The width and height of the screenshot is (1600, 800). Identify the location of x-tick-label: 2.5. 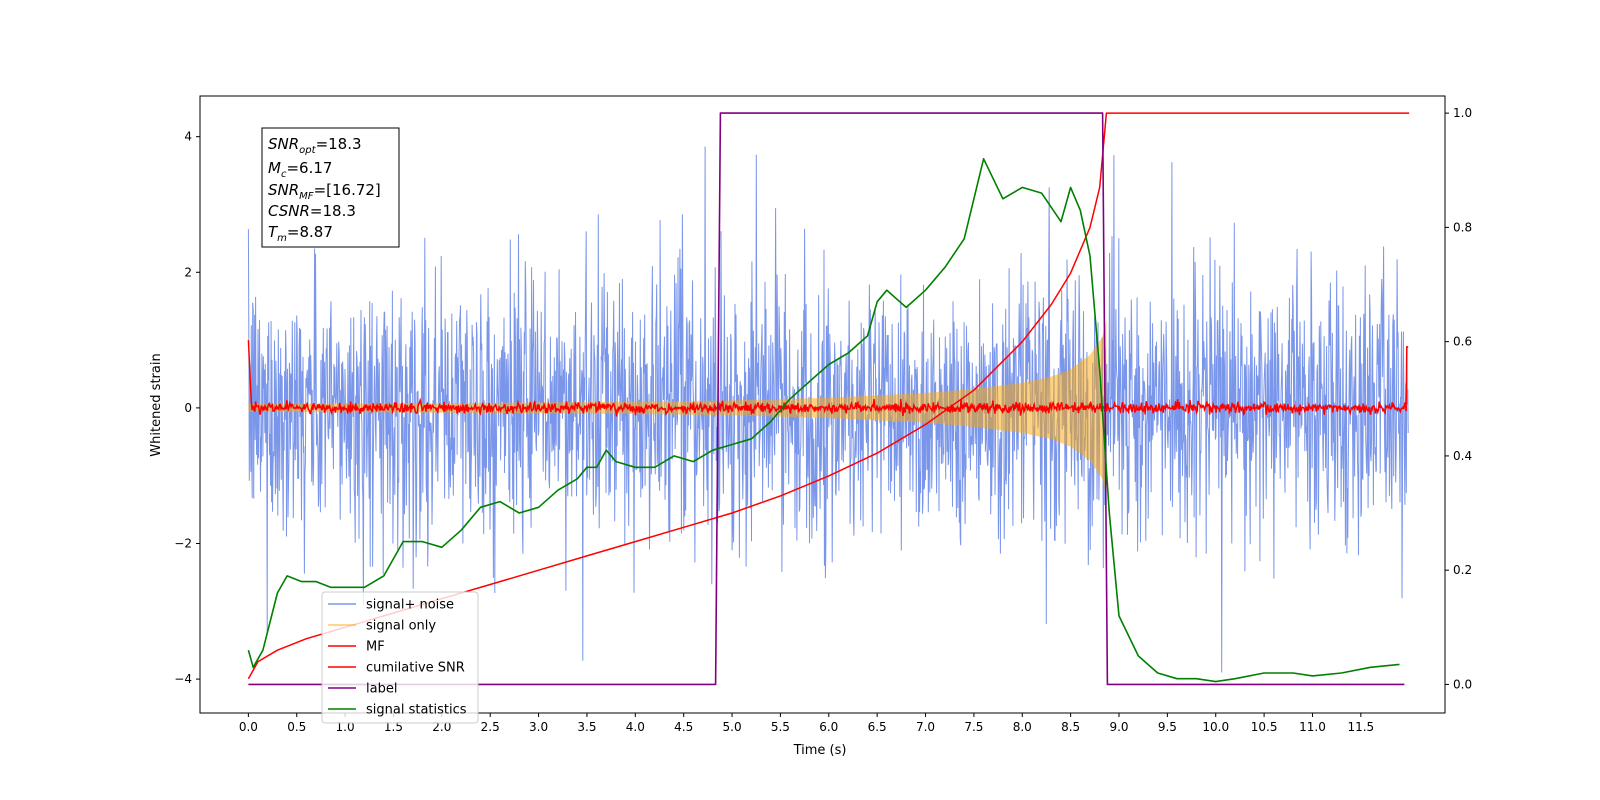
(490, 727).